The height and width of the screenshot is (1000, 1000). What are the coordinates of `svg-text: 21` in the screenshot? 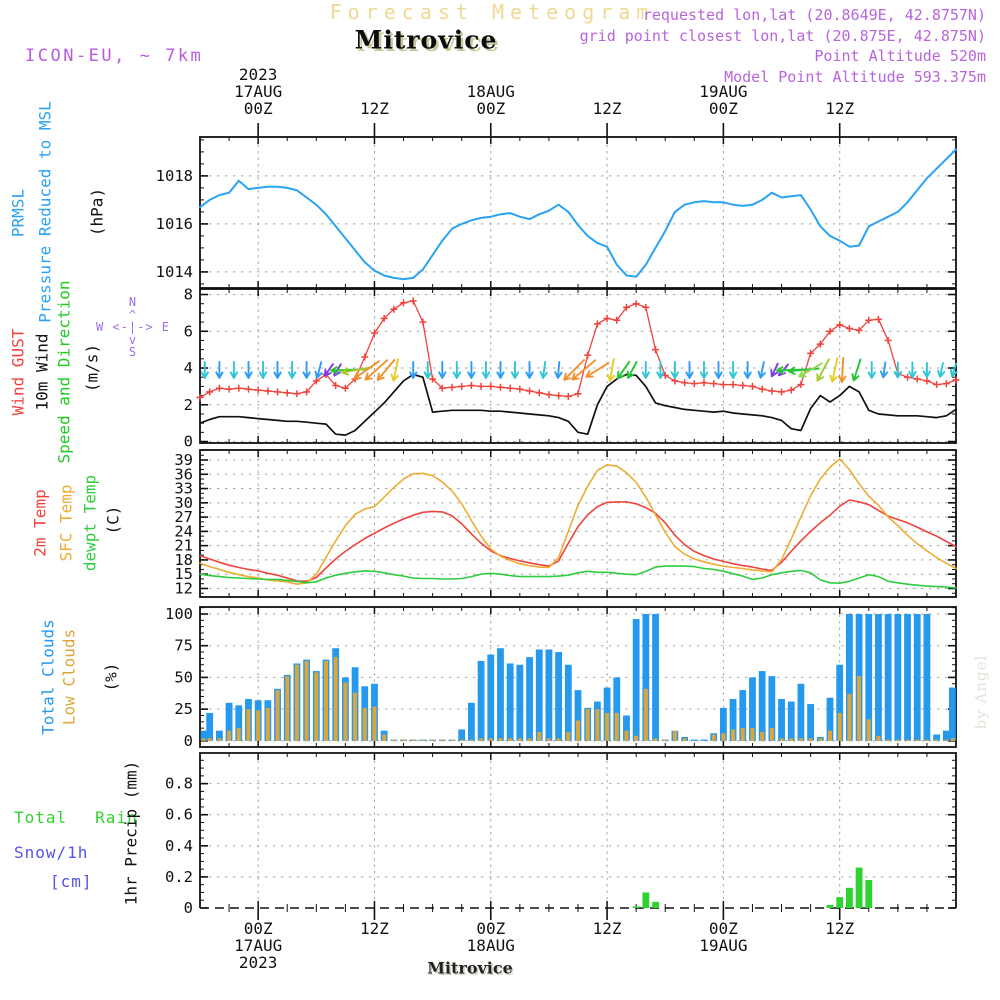 It's located at (183, 546).